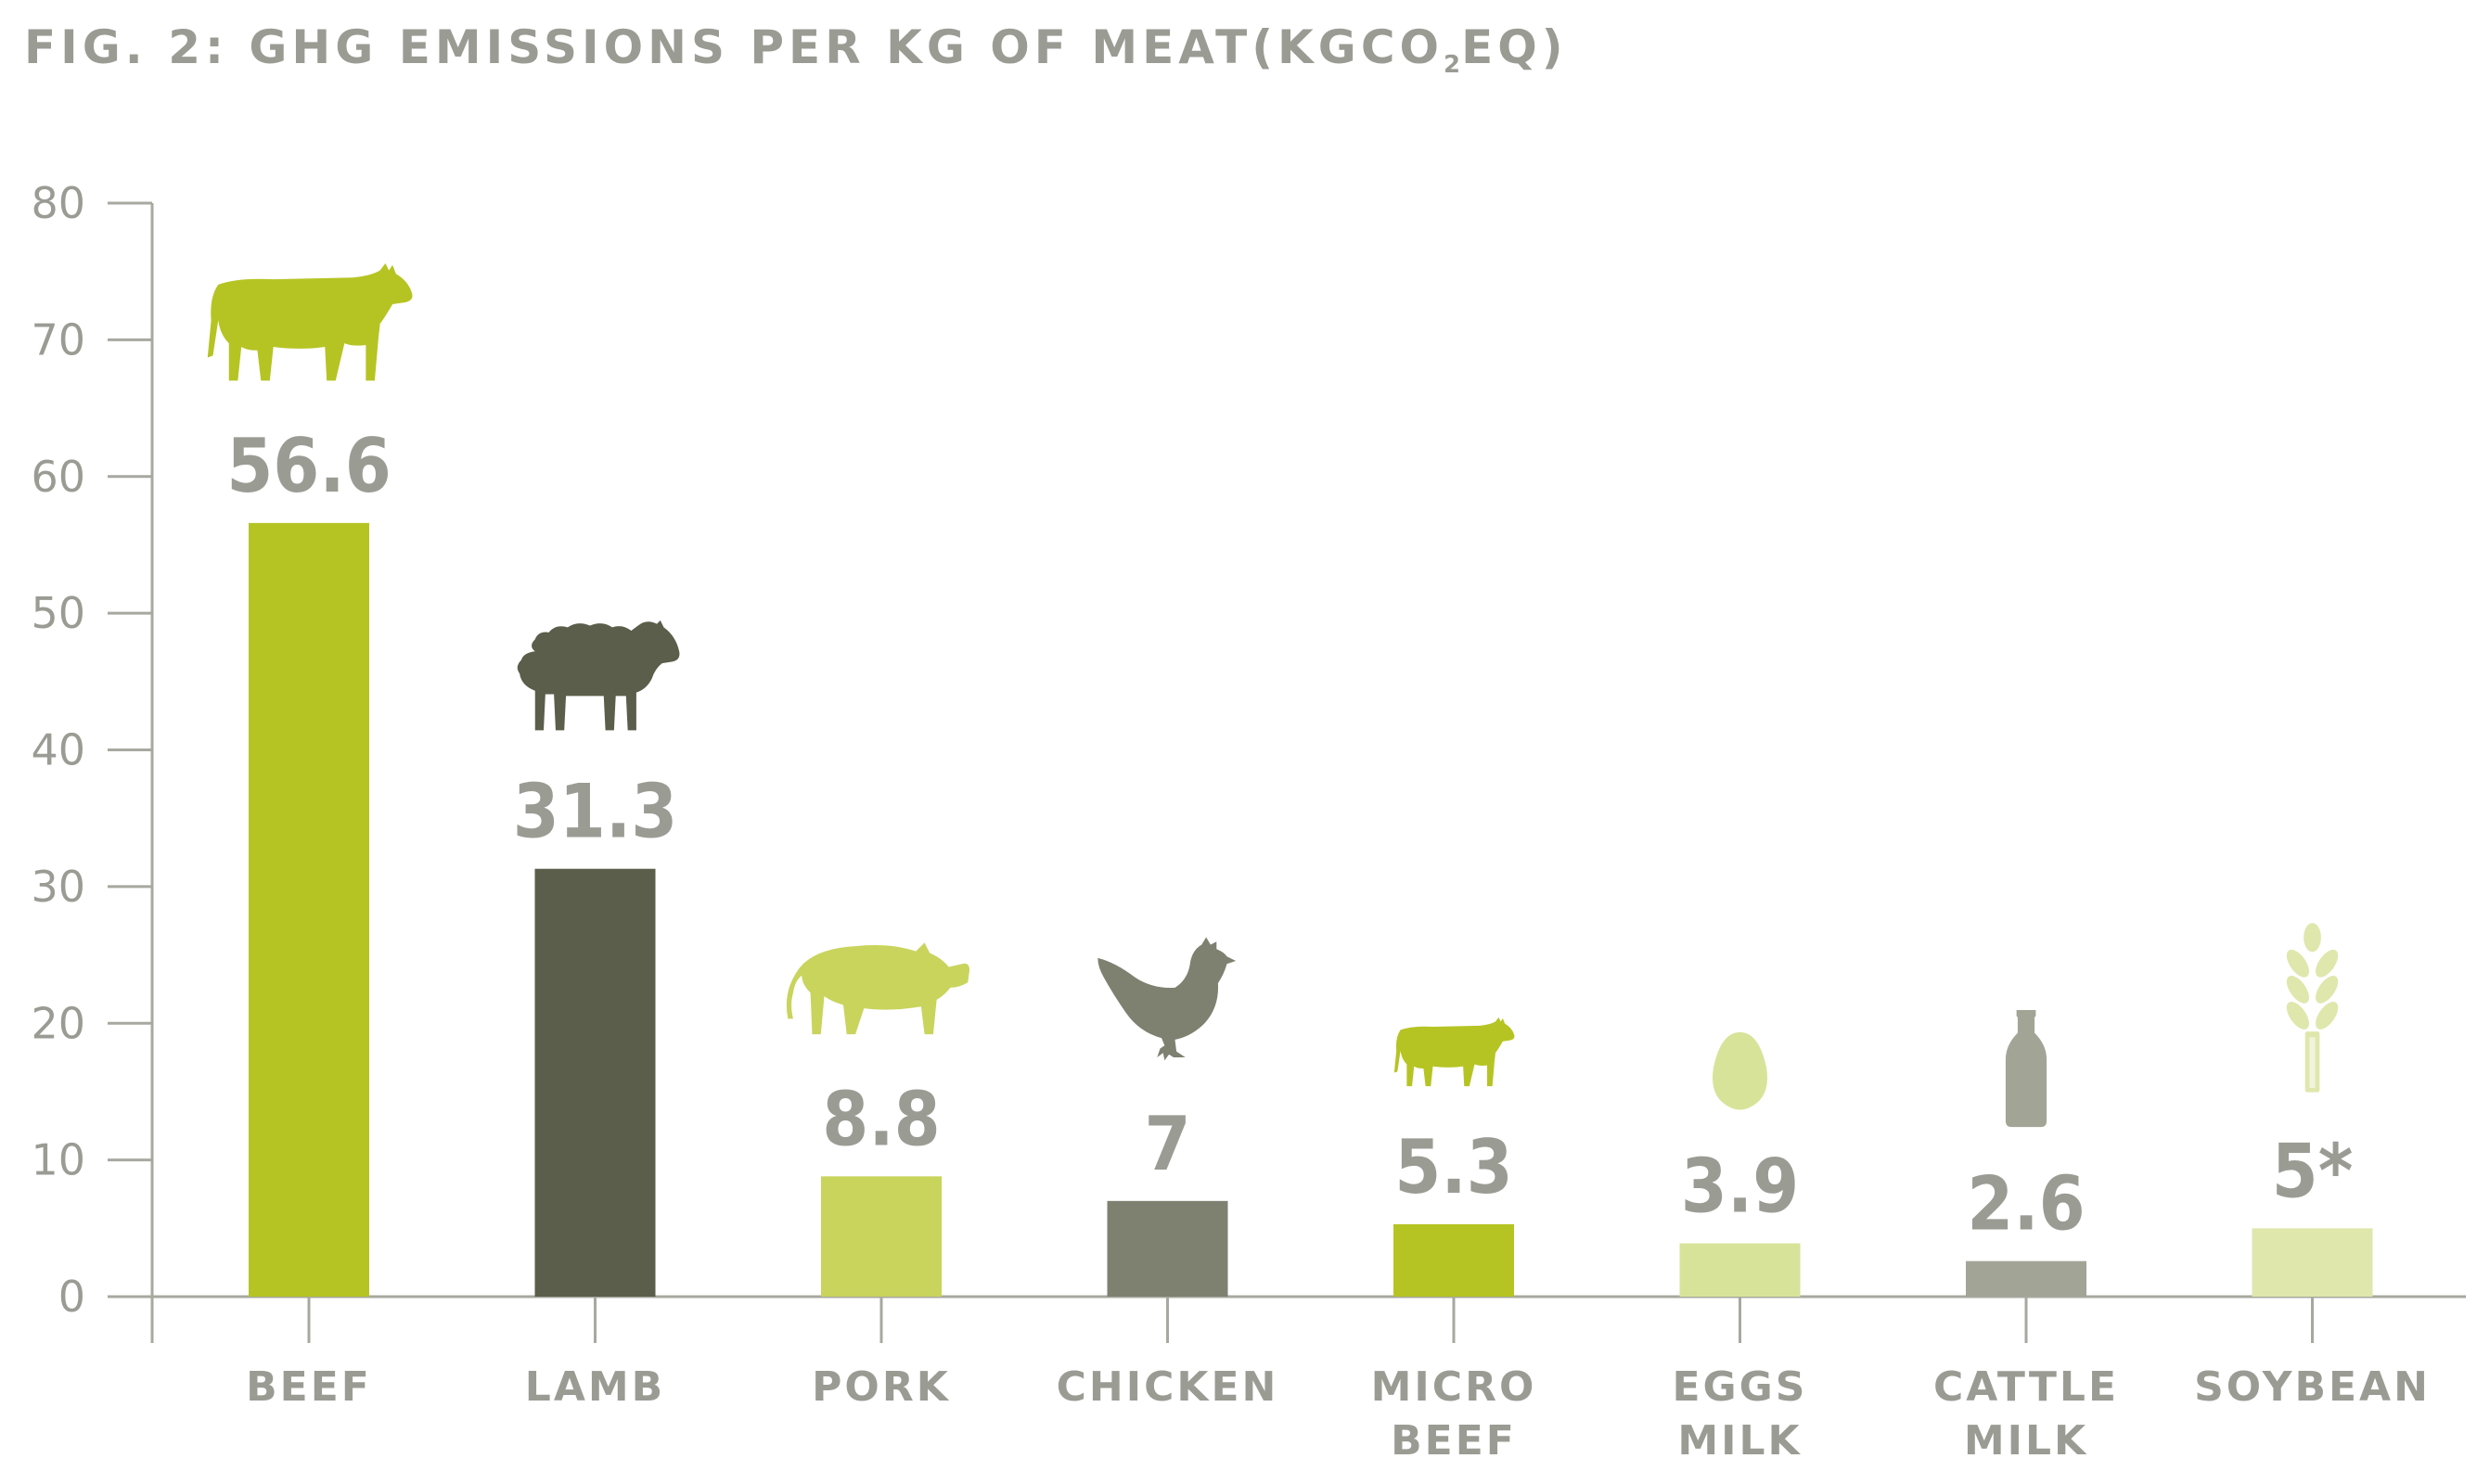 Image resolution: width=2490 pixels, height=1484 pixels. I want to click on data-label: 5.3, so click(1453, 1167).